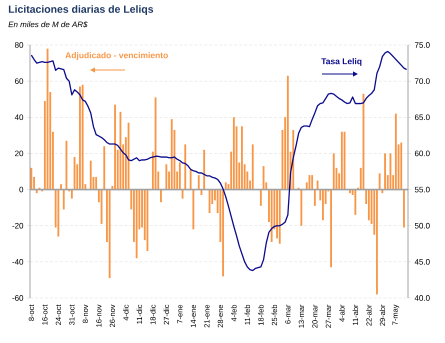 The width and height of the screenshot is (445, 343). I want to click on series-label: Adjudicado - vencimiento, so click(116, 56).